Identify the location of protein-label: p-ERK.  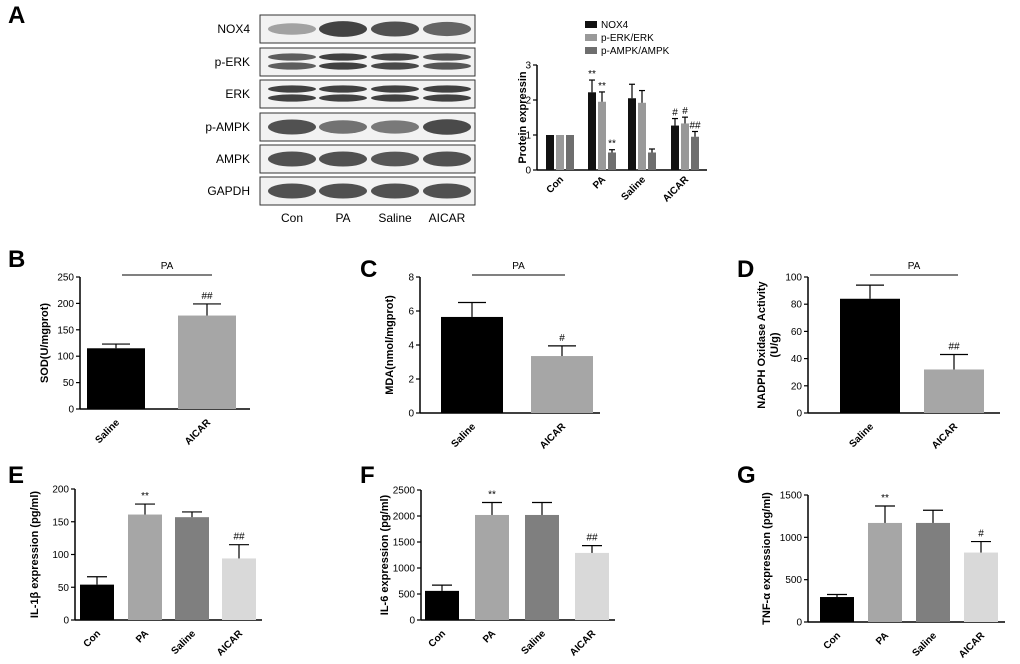
(232, 62).